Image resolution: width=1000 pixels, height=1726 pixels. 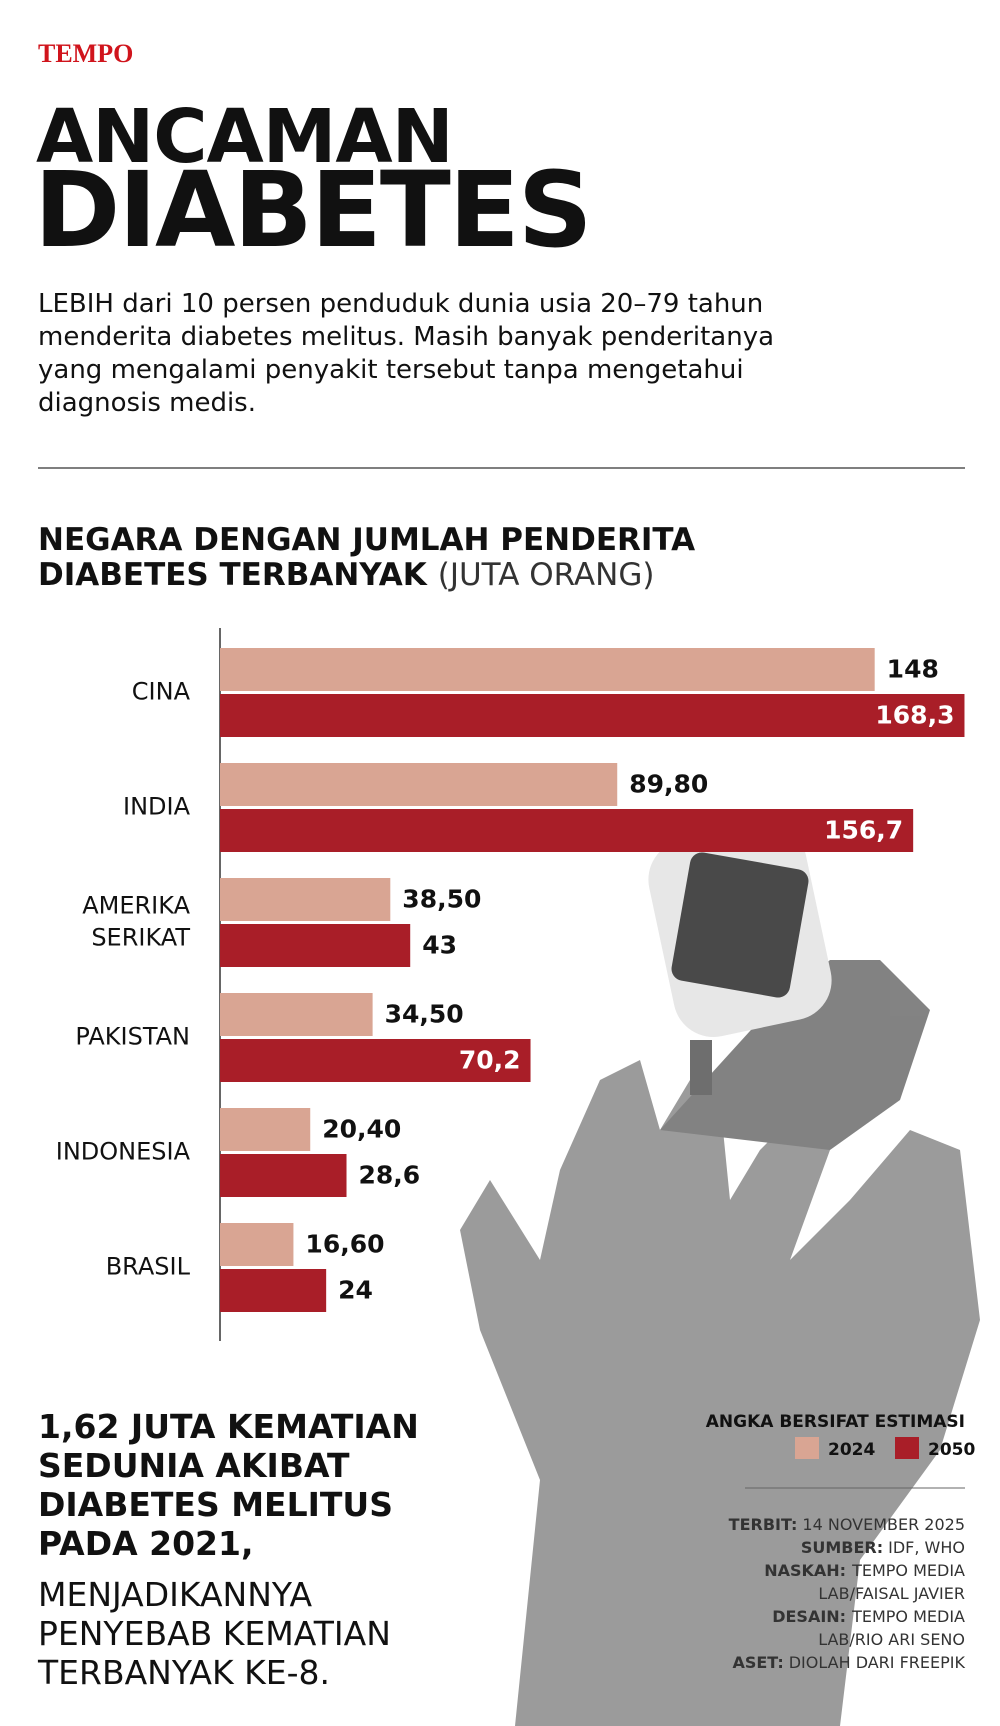 What do you see at coordinates (763, 1524) in the screenshot?
I see `credit-label: TERBIT:` at bounding box center [763, 1524].